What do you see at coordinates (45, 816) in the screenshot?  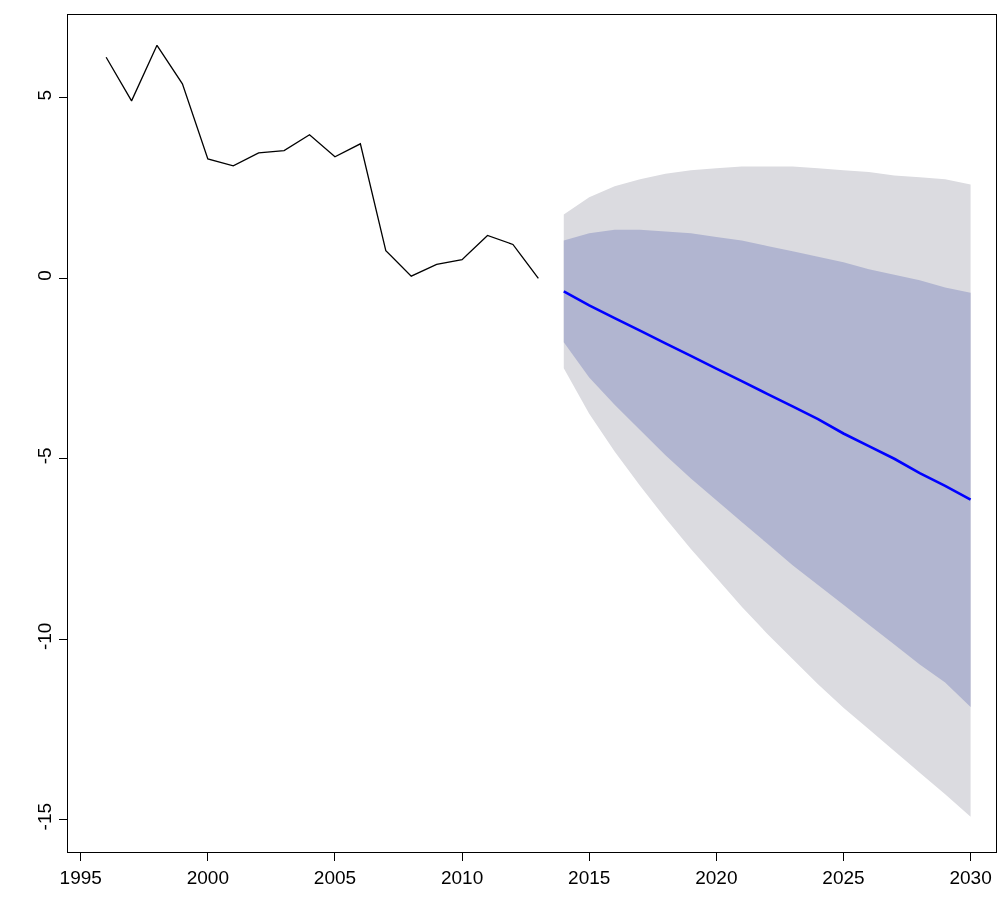 I see `y-tick-label: -15` at bounding box center [45, 816].